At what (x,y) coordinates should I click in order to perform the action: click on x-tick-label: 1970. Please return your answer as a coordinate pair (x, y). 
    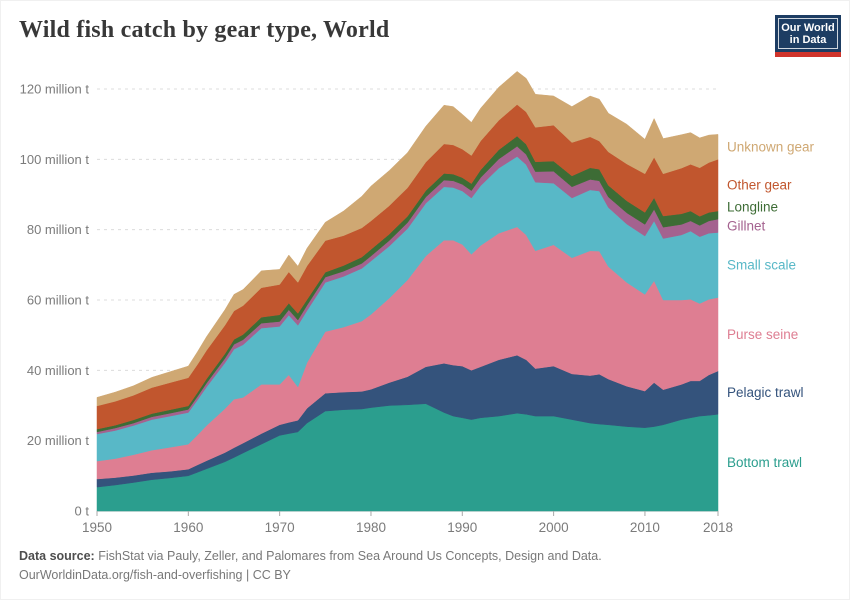
    Looking at the image, I should click on (280, 527).